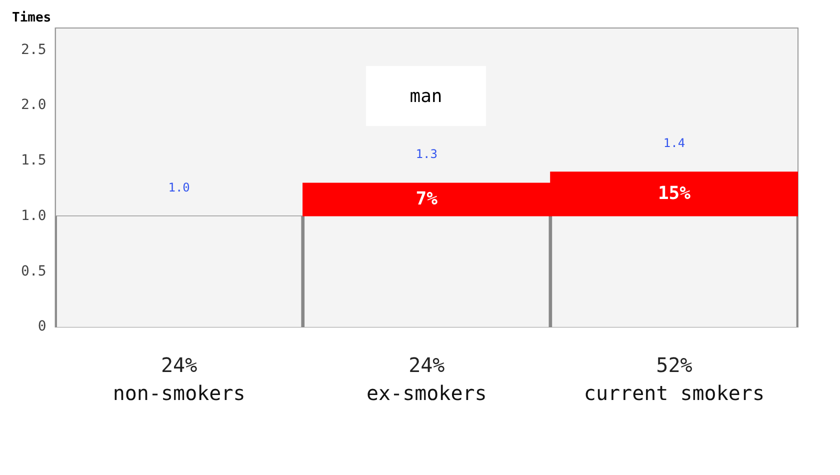 This screenshot has height=475, width=840. What do you see at coordinates (674, 393) in the screenshot?
I see `x-tick-label: current smokers` at bounding box center [674, 393].